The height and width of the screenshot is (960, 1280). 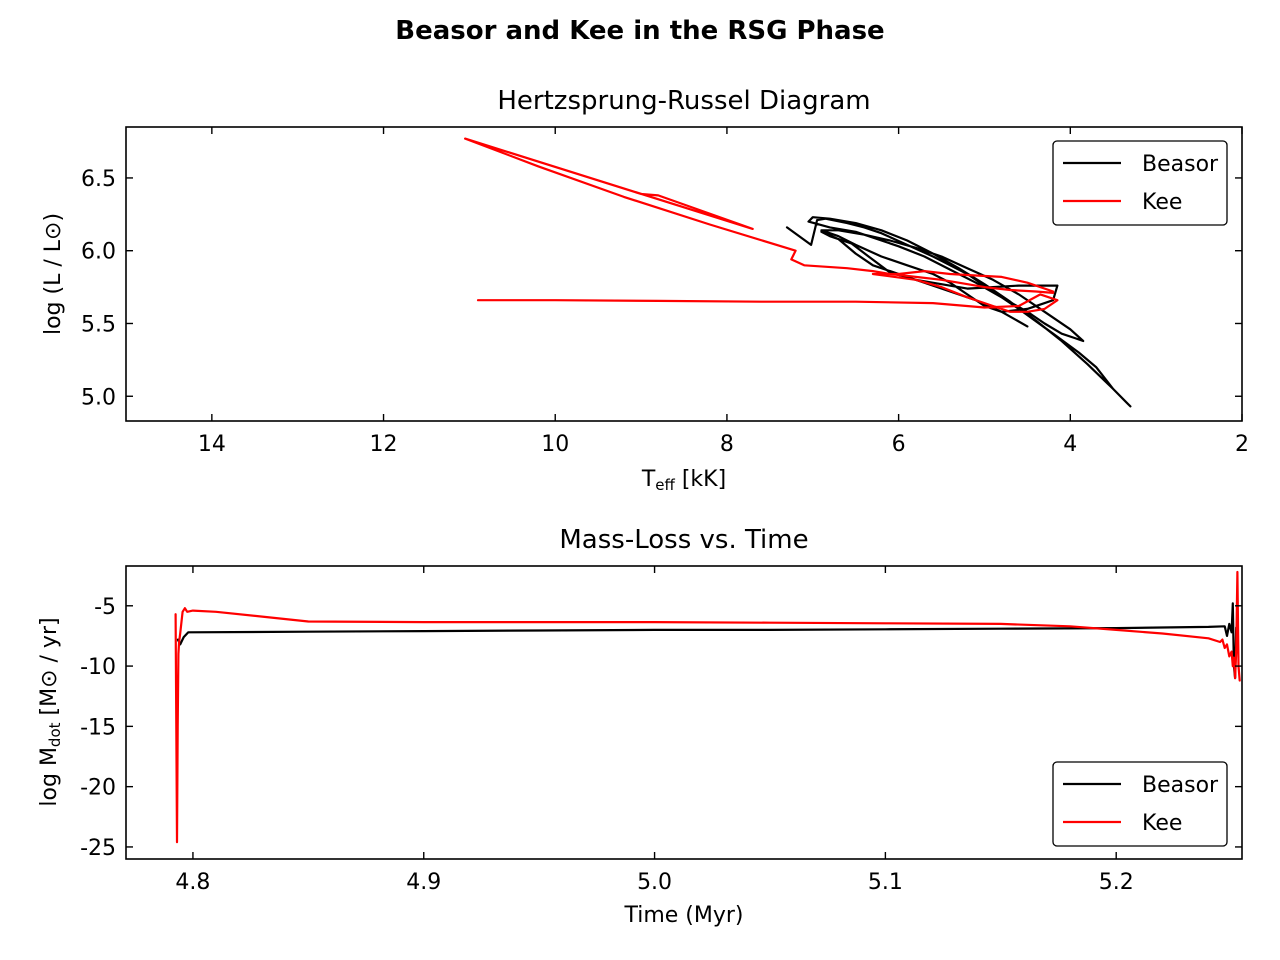 What do you see at coordinates (683, 101) in the screenshot?
I see `hr-diagram-title: Hertzsprung-Russel Diagram` at bounding box center [683, 101].